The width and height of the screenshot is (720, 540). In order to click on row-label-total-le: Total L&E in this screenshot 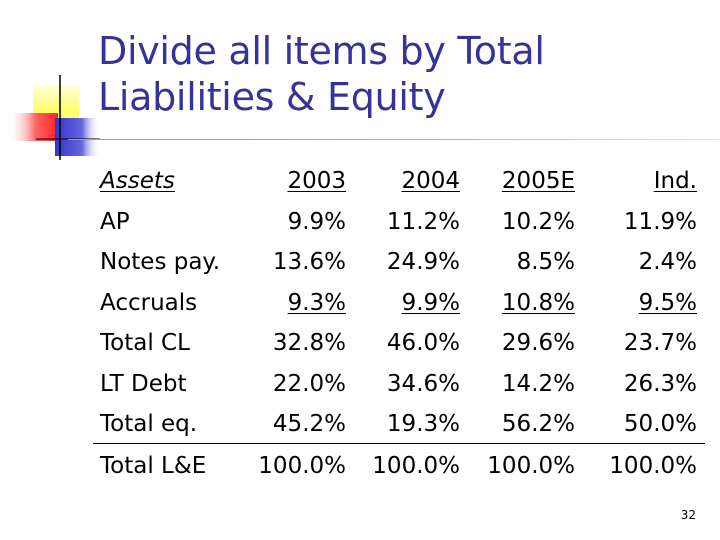, I will do `click(153, 466)`.